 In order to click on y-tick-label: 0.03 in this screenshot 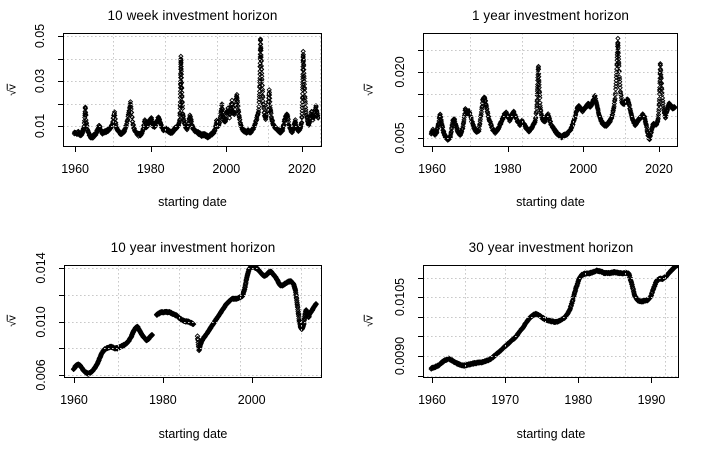, I will do `click(40, 81)`.